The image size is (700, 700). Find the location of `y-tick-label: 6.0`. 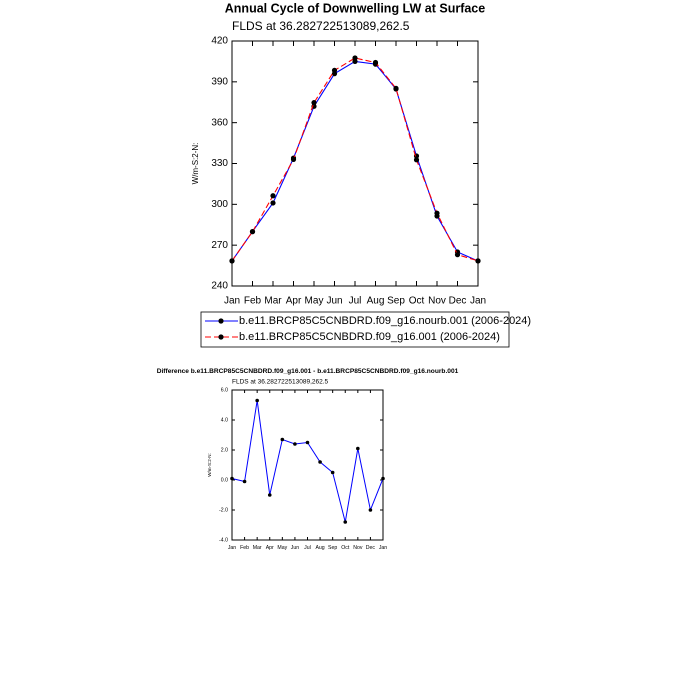

y-tick-label: 6.0 is located at coordinates (224, 390).